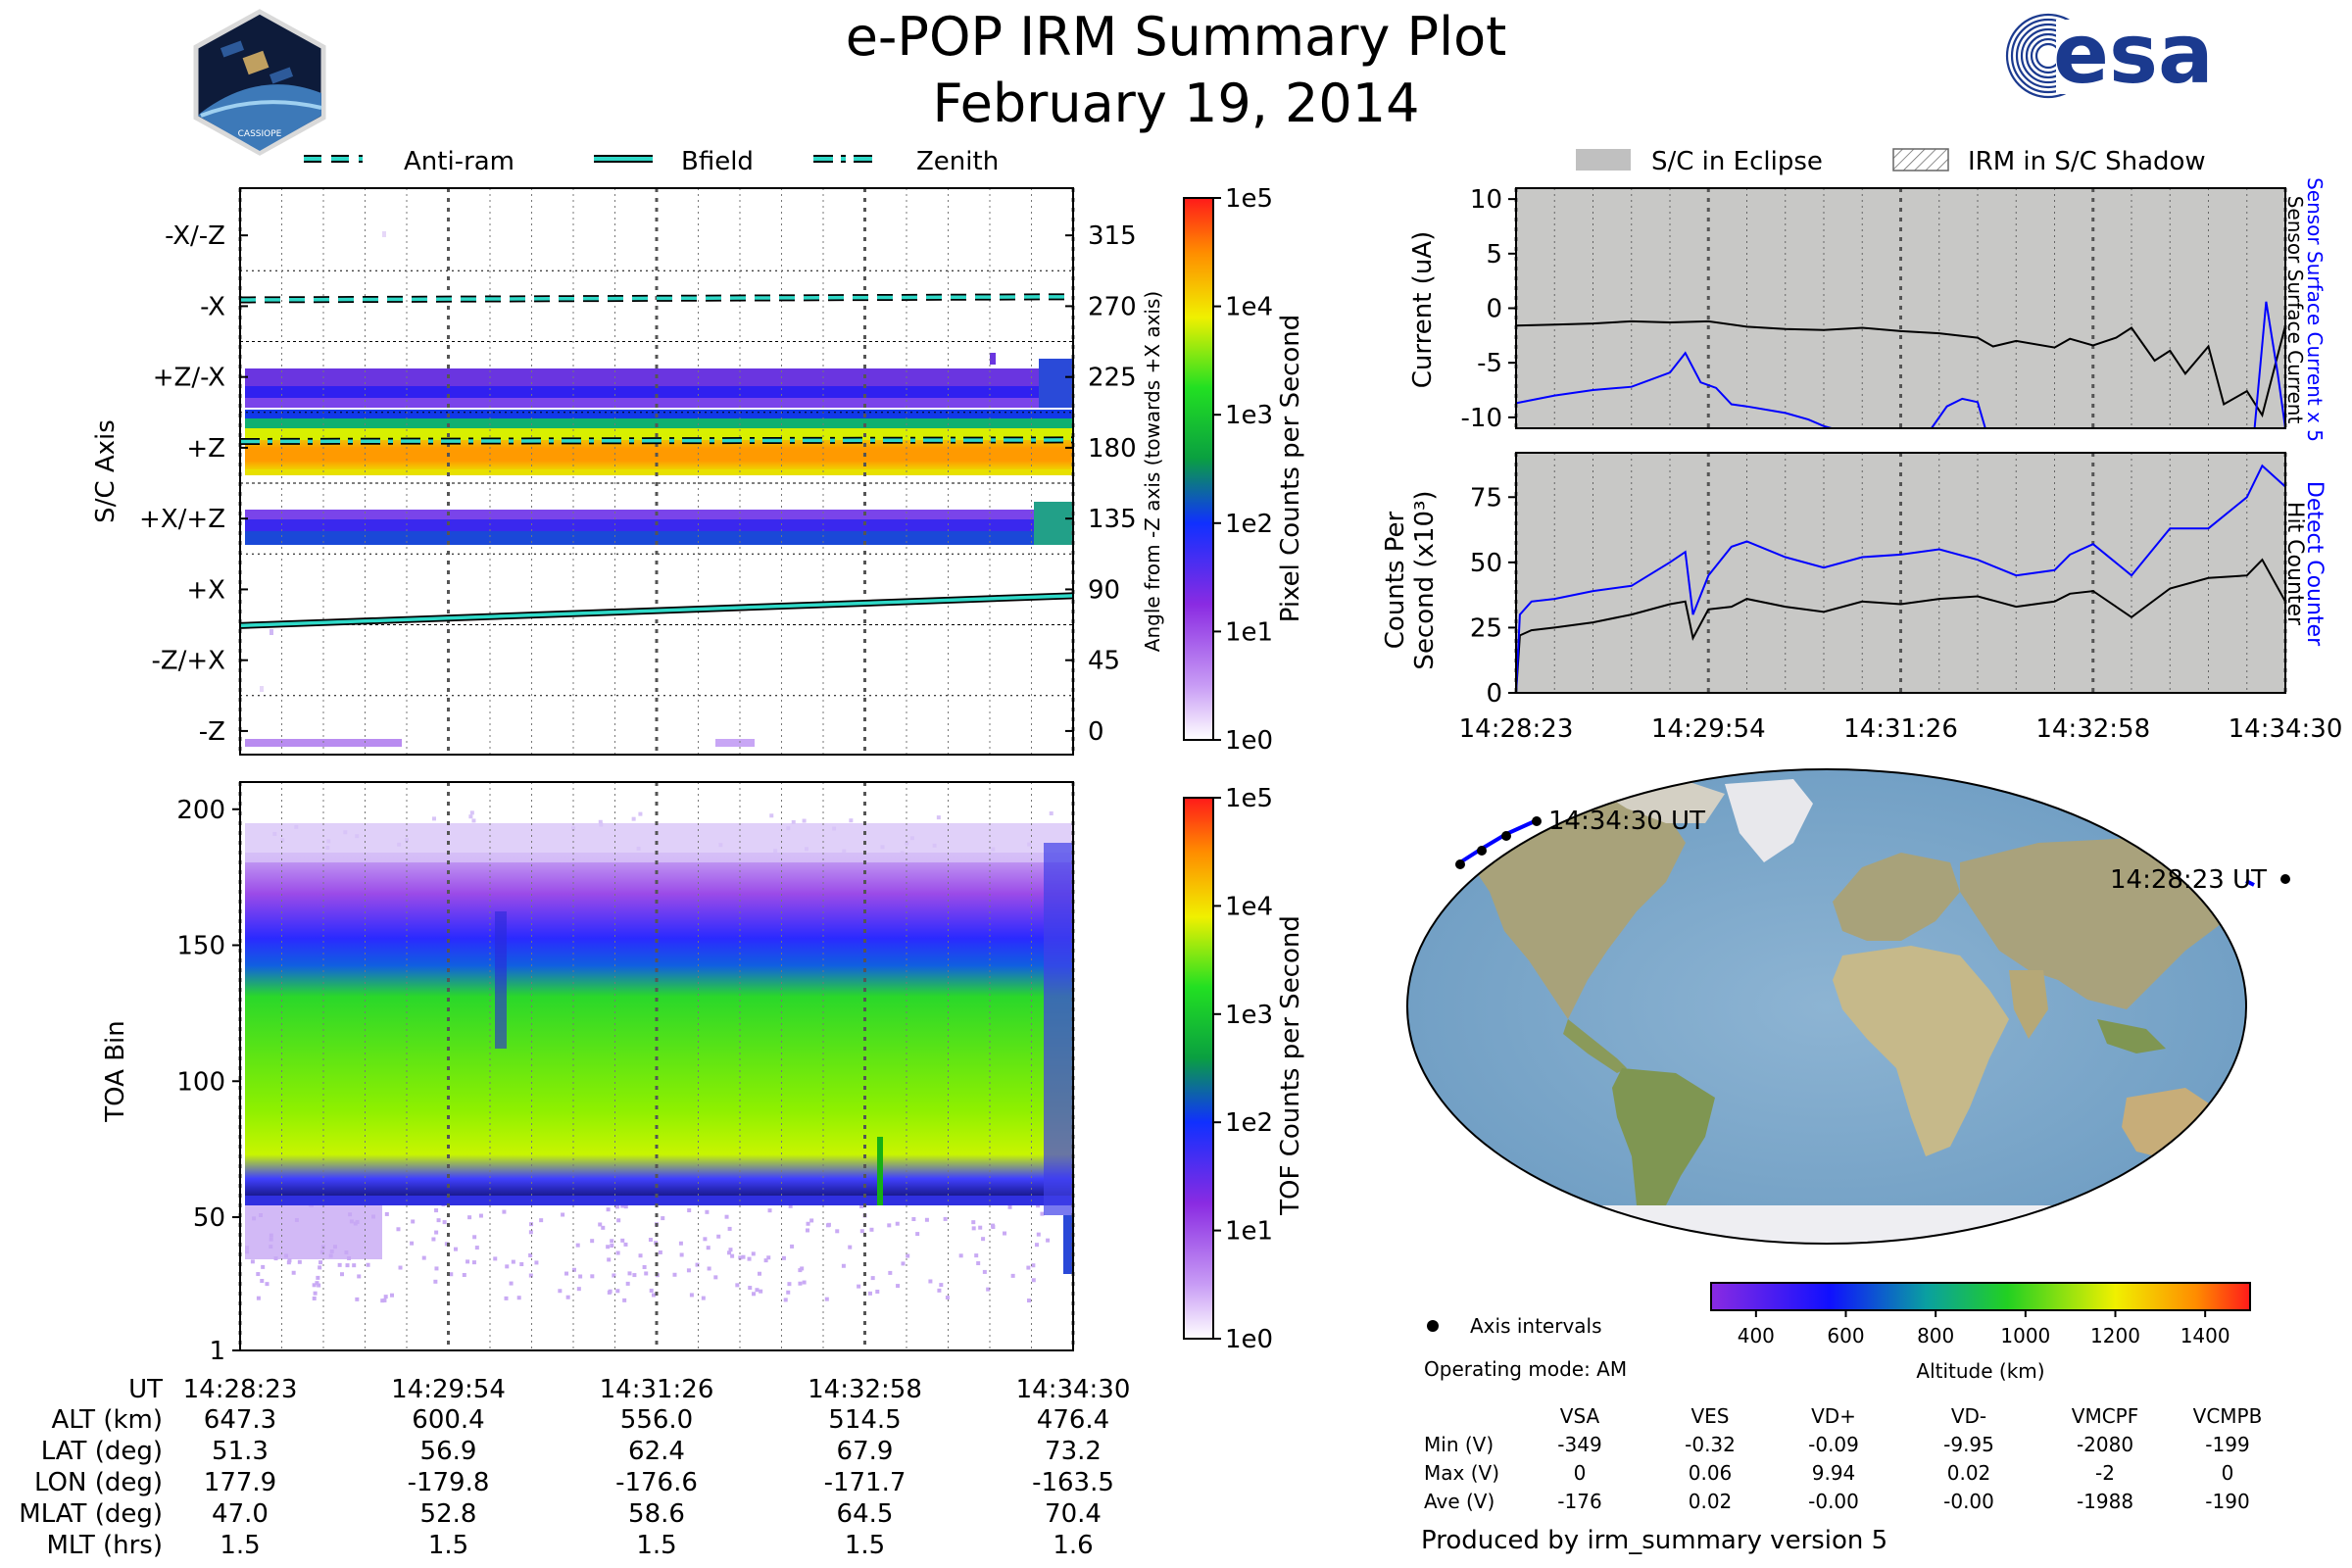 The height and width of the screenshot is (1568, 2352). What do you see at coordinates (1833, 1501) in the screenshot?
I see `voltage-value: -0.00` at bounding box center [1833, 1501].